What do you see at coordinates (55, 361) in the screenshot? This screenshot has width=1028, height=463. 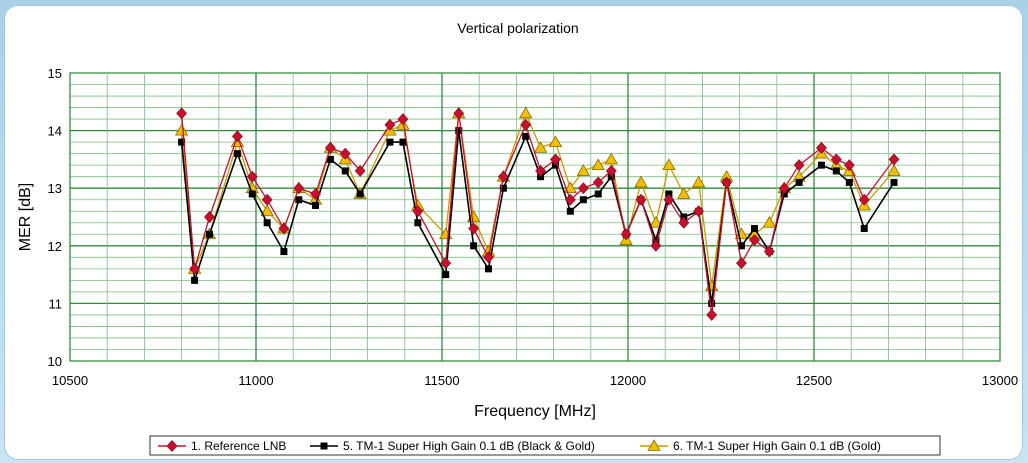 I see `y-tick-label: 10` at bounding box center [55, 361].